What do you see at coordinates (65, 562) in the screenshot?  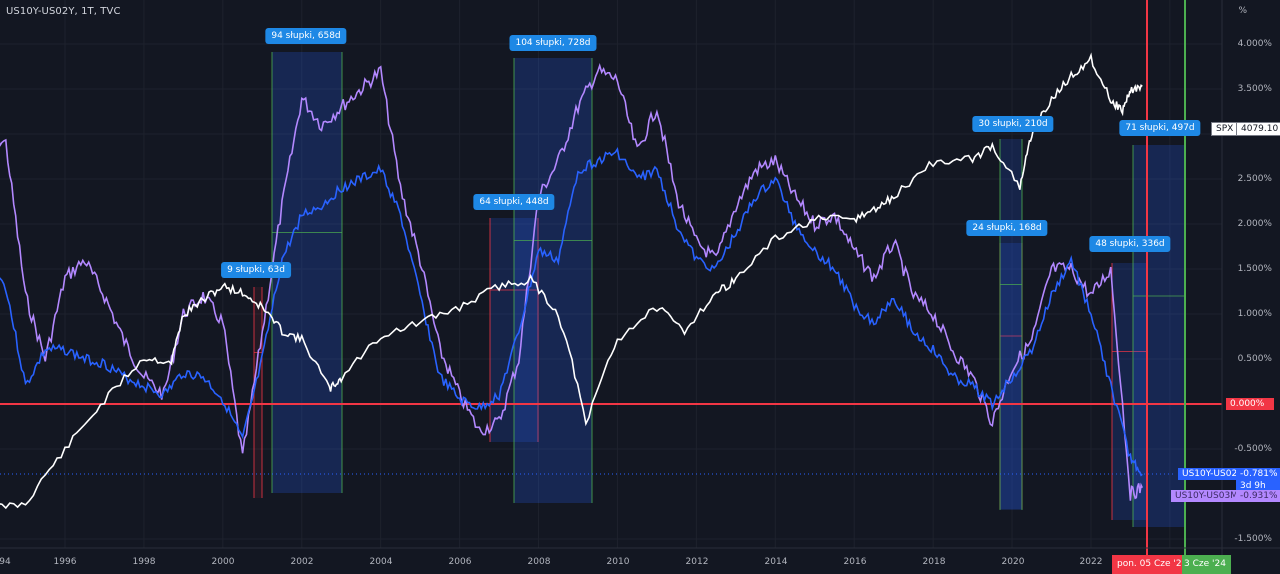 I see `time-scale-label: 1996` at bounding box center [65, 562].